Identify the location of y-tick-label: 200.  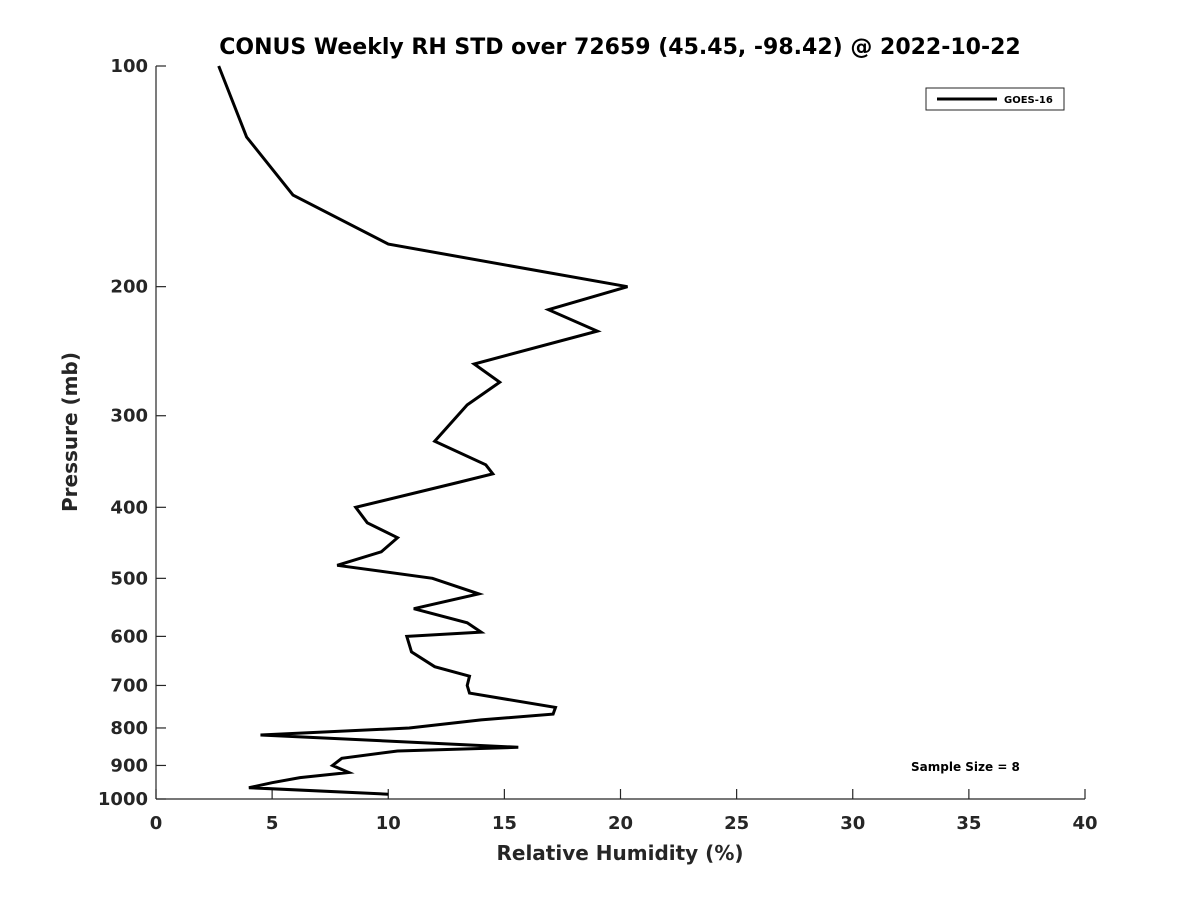
(129, 287).